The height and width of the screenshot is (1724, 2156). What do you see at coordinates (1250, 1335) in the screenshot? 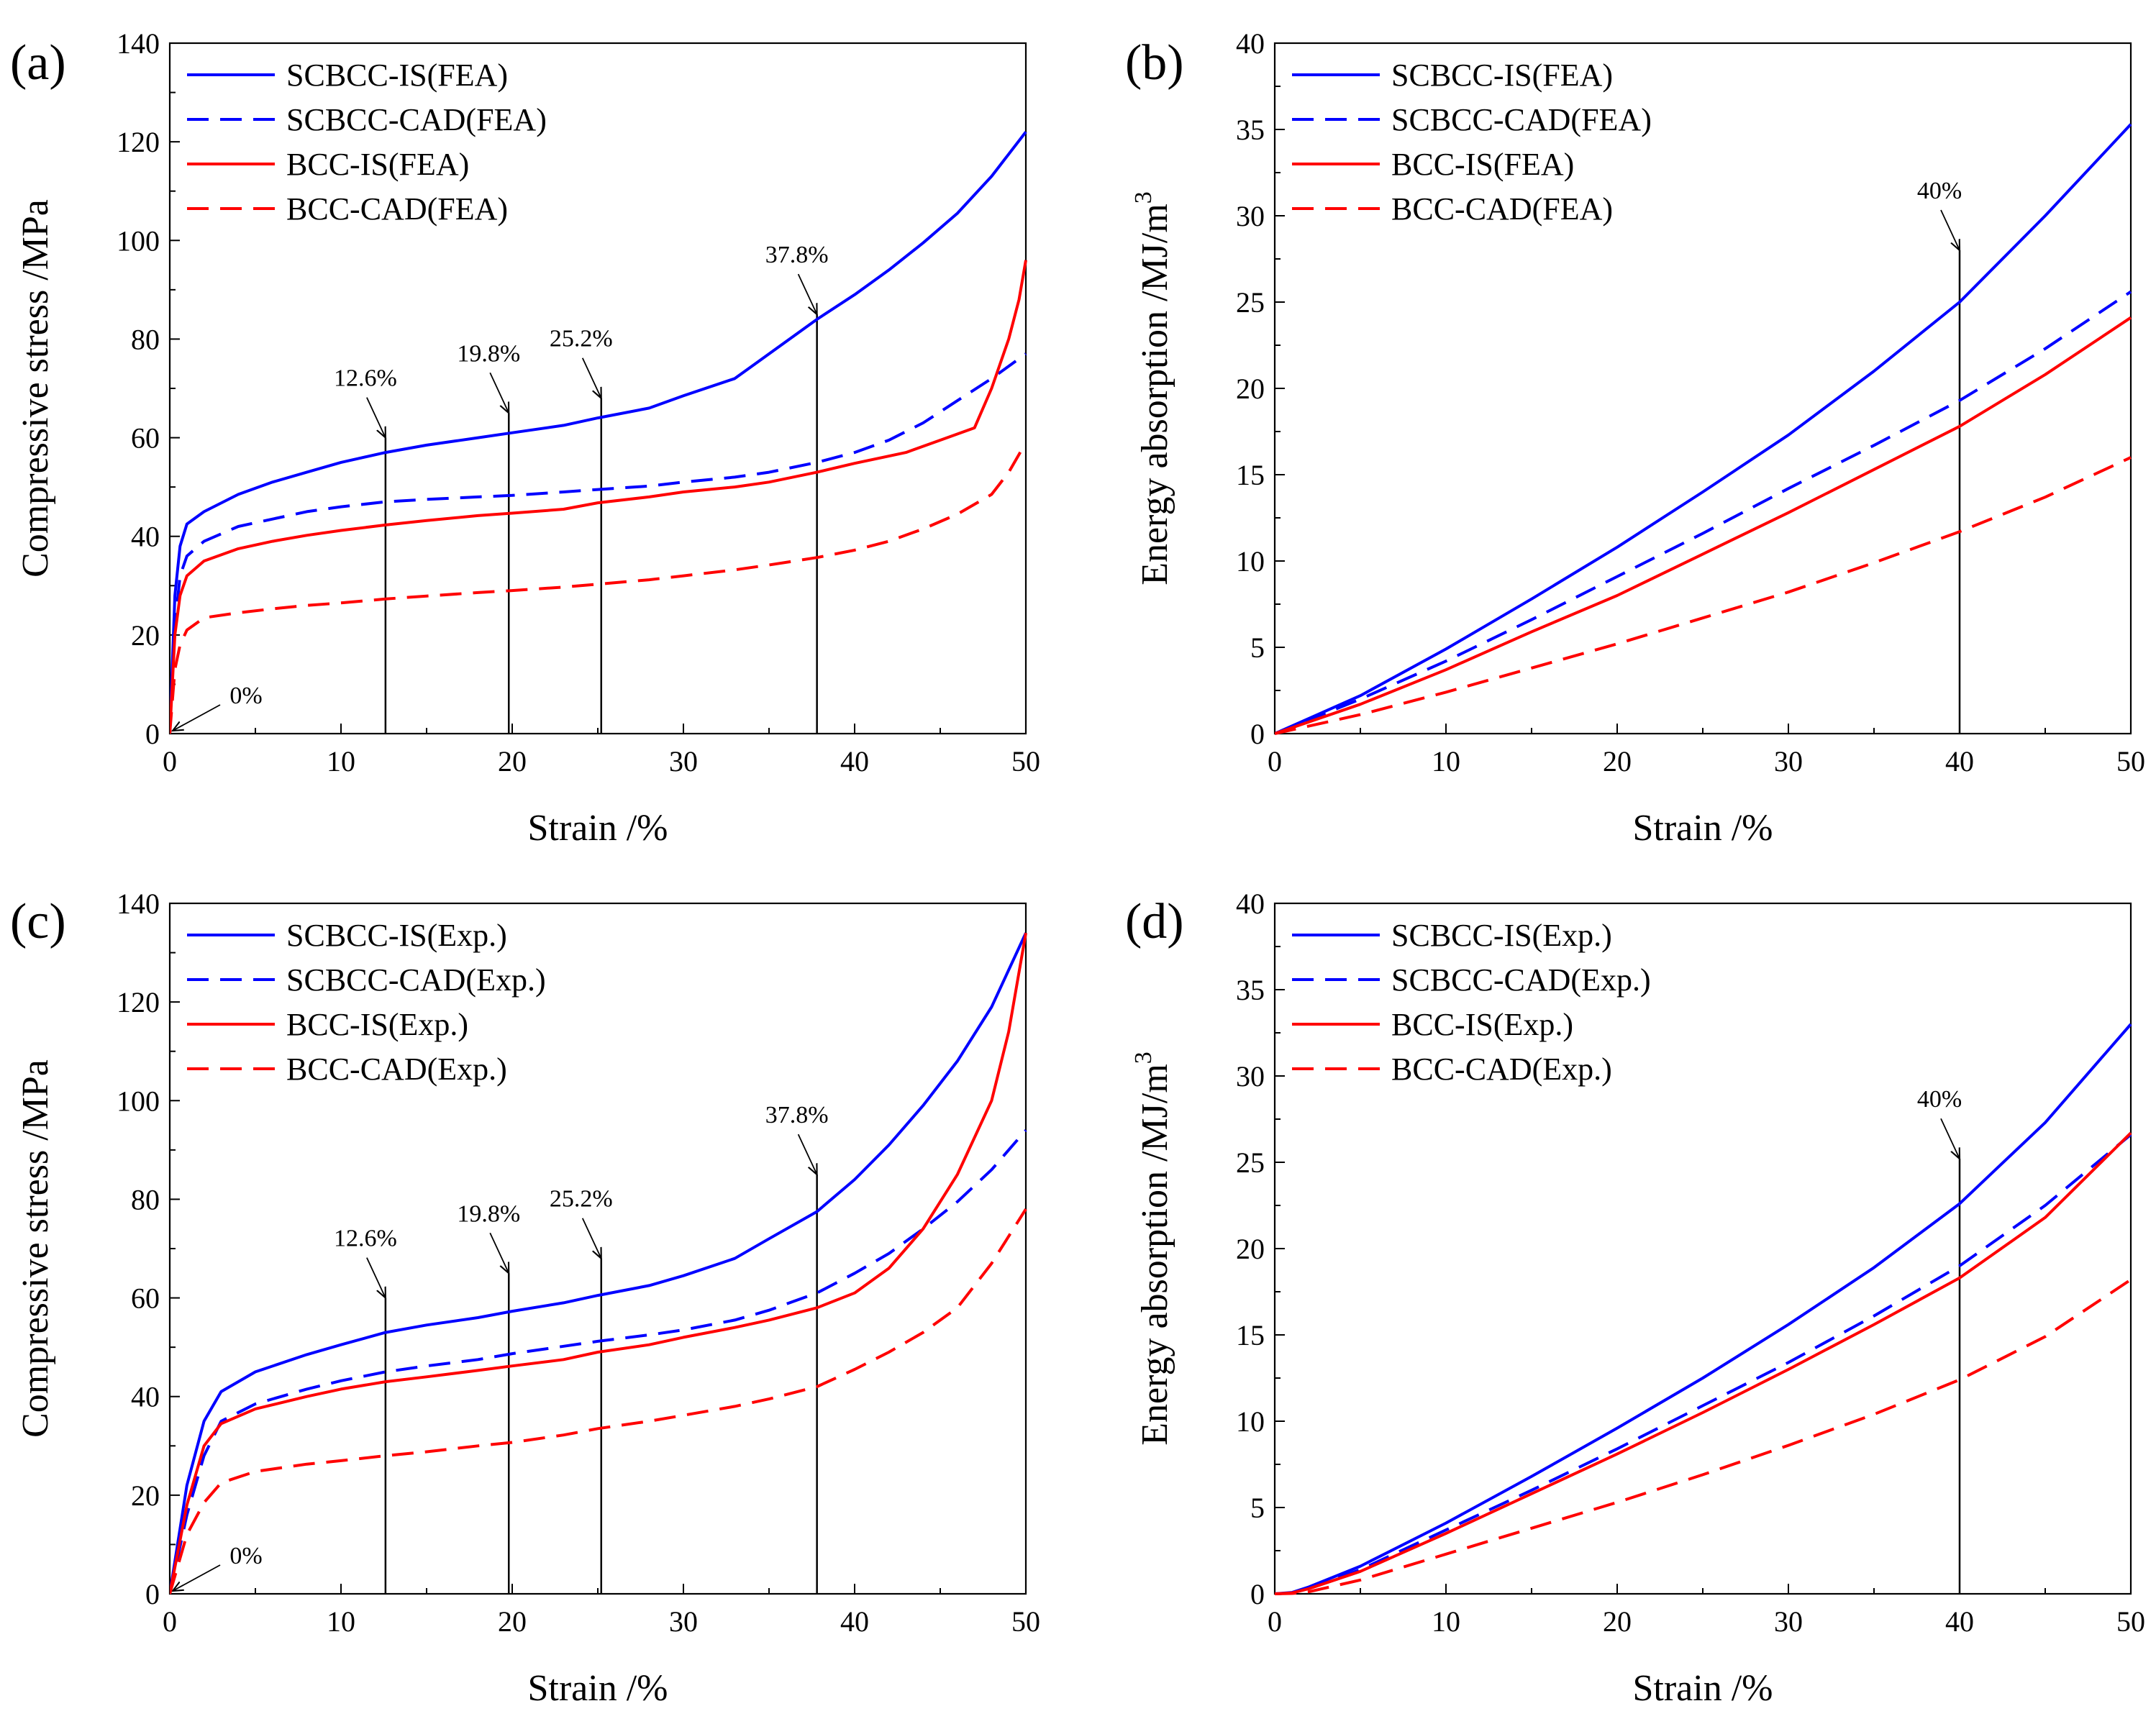
I see `y-tick-label: 15` at bounding box center [1250, 1335].